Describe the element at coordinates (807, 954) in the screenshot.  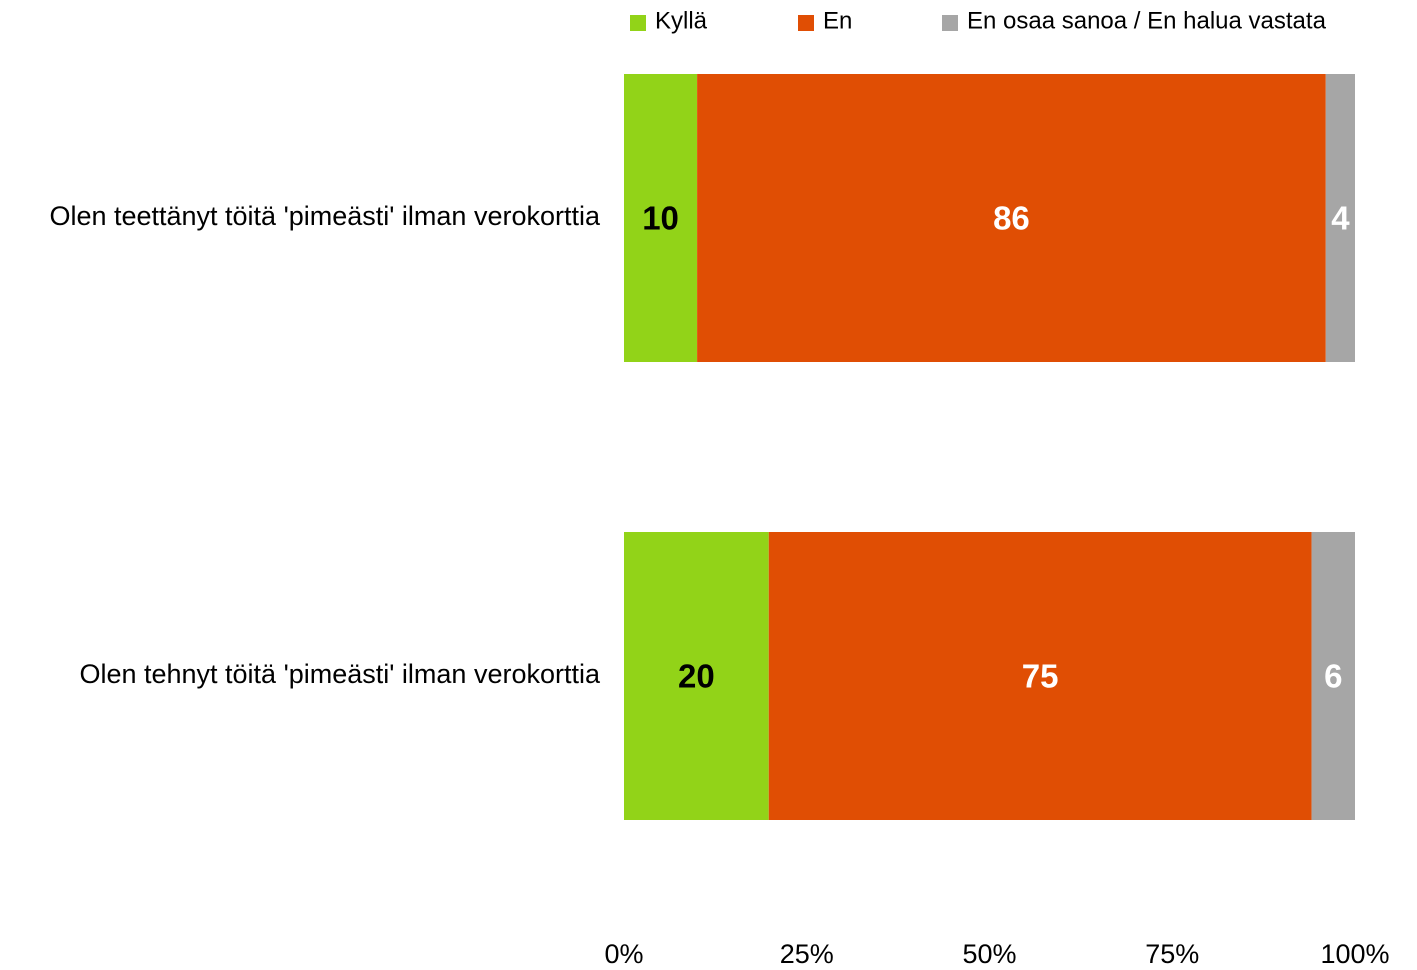
I see `x-tick-label: 25%` at that location.